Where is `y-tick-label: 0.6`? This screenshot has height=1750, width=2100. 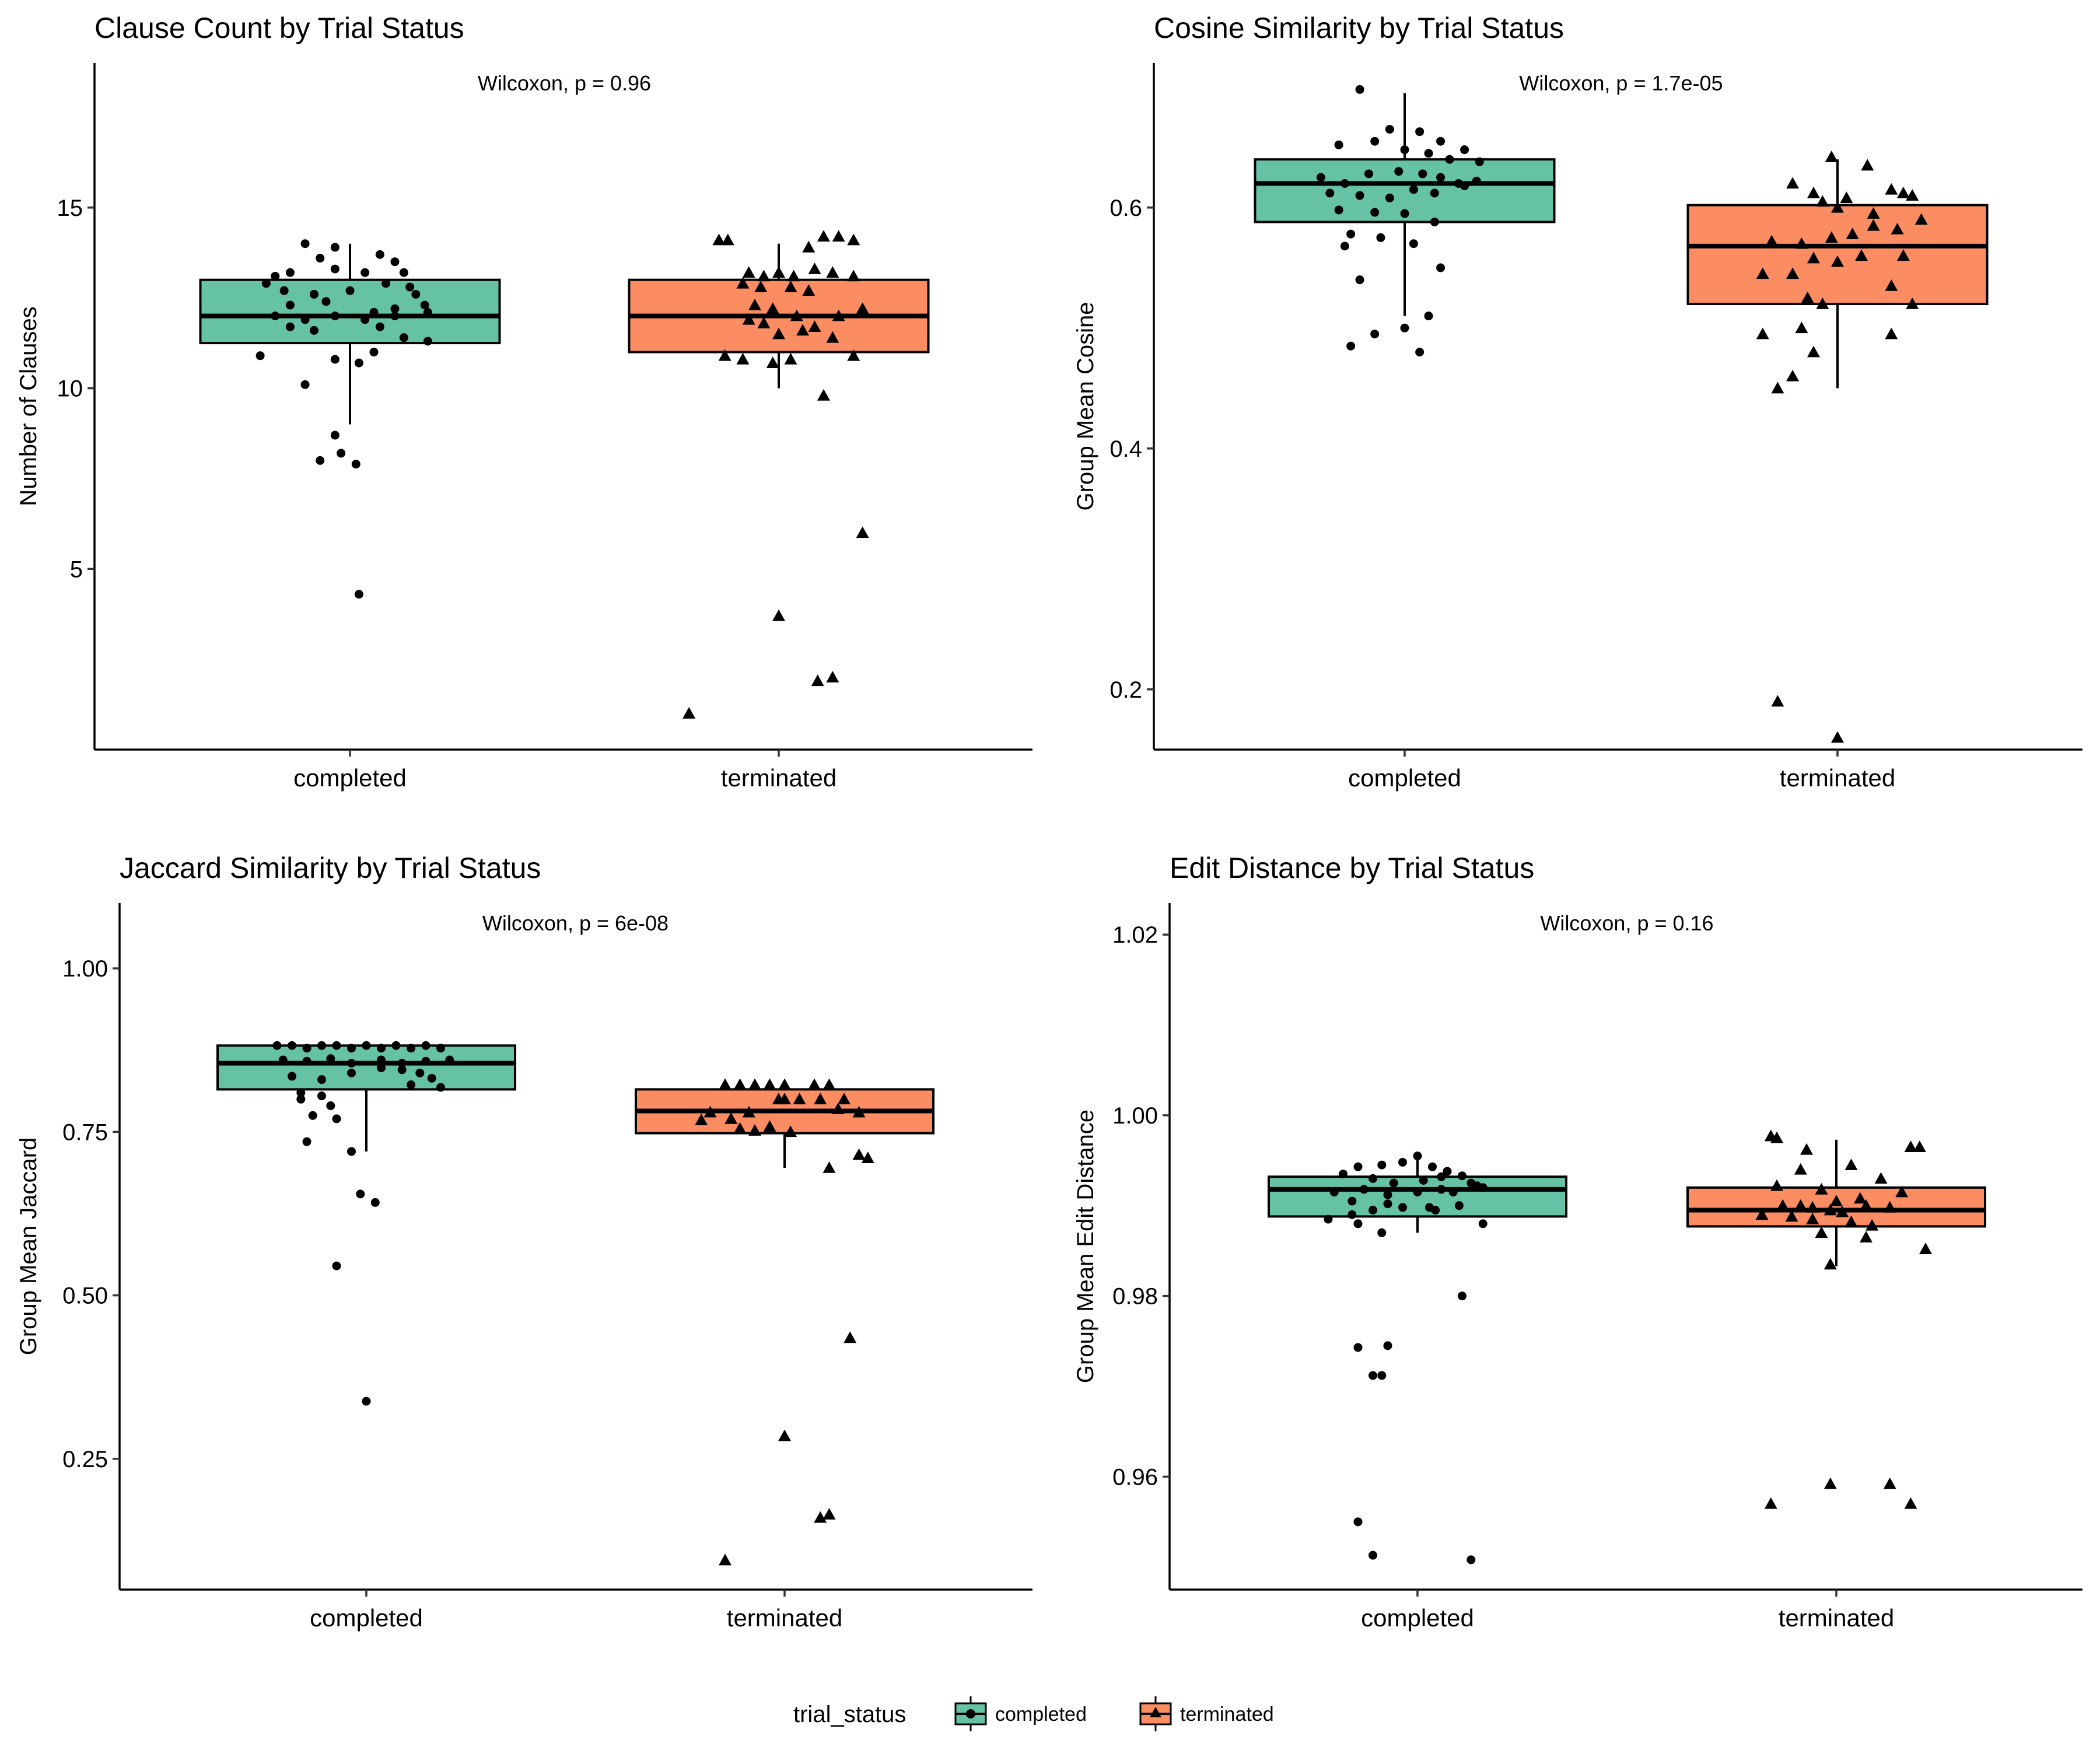
y-tick-label: 0.6 is located at coordinates (1126, 208).